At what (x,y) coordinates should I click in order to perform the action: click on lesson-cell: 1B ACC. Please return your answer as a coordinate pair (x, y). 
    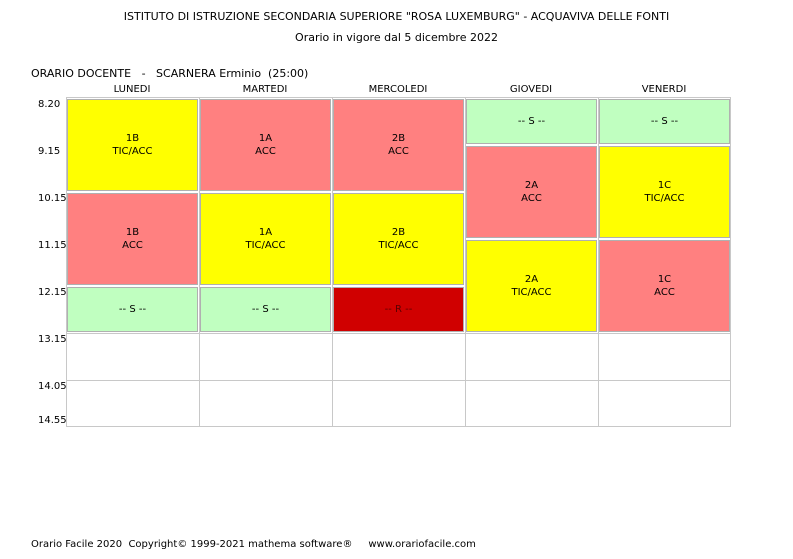
    Looking at the image, I should click on (132, 239).